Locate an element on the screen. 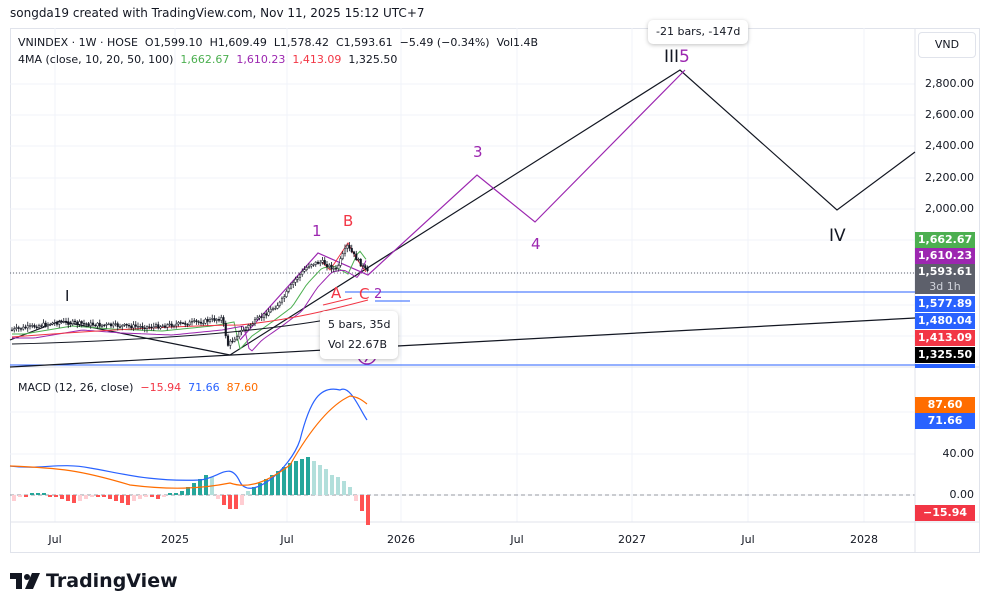 This screenshot has width=990, height=614. time-tick: 2027 is located at coordinates (632, 539).